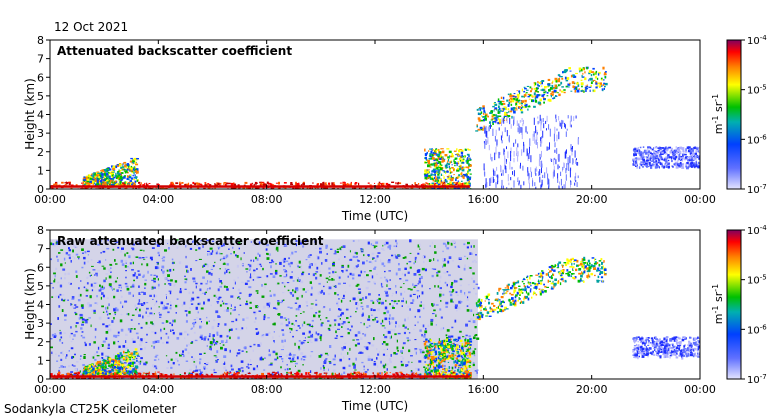 The image size is (780, 420). I want to click on attenuated-xlabel: Time (UTC), so click(374, 216).